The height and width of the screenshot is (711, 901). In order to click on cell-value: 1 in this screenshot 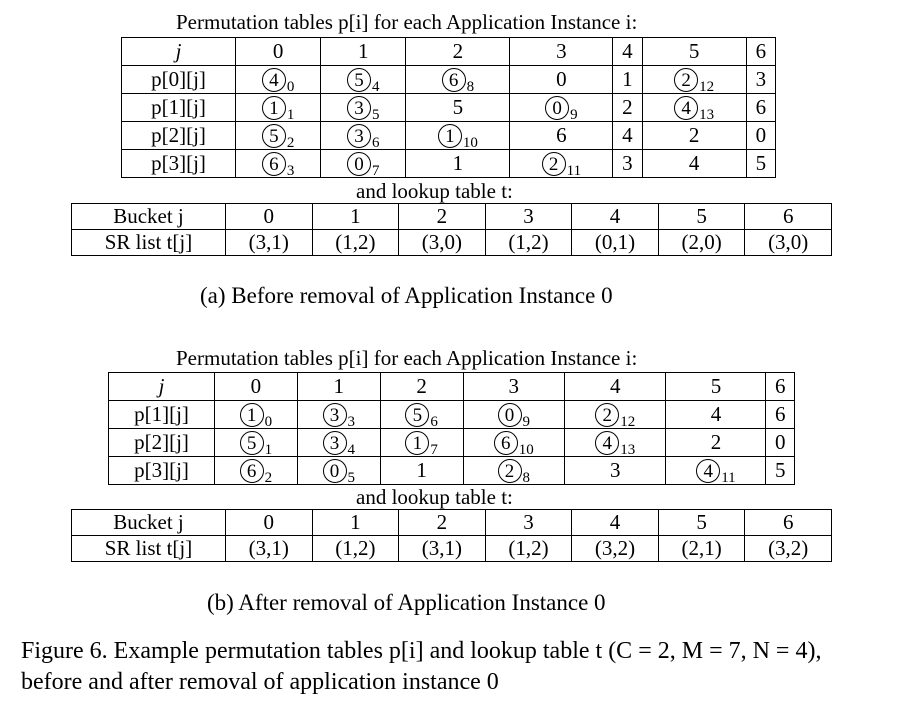, I will do `click(421, 470)`.